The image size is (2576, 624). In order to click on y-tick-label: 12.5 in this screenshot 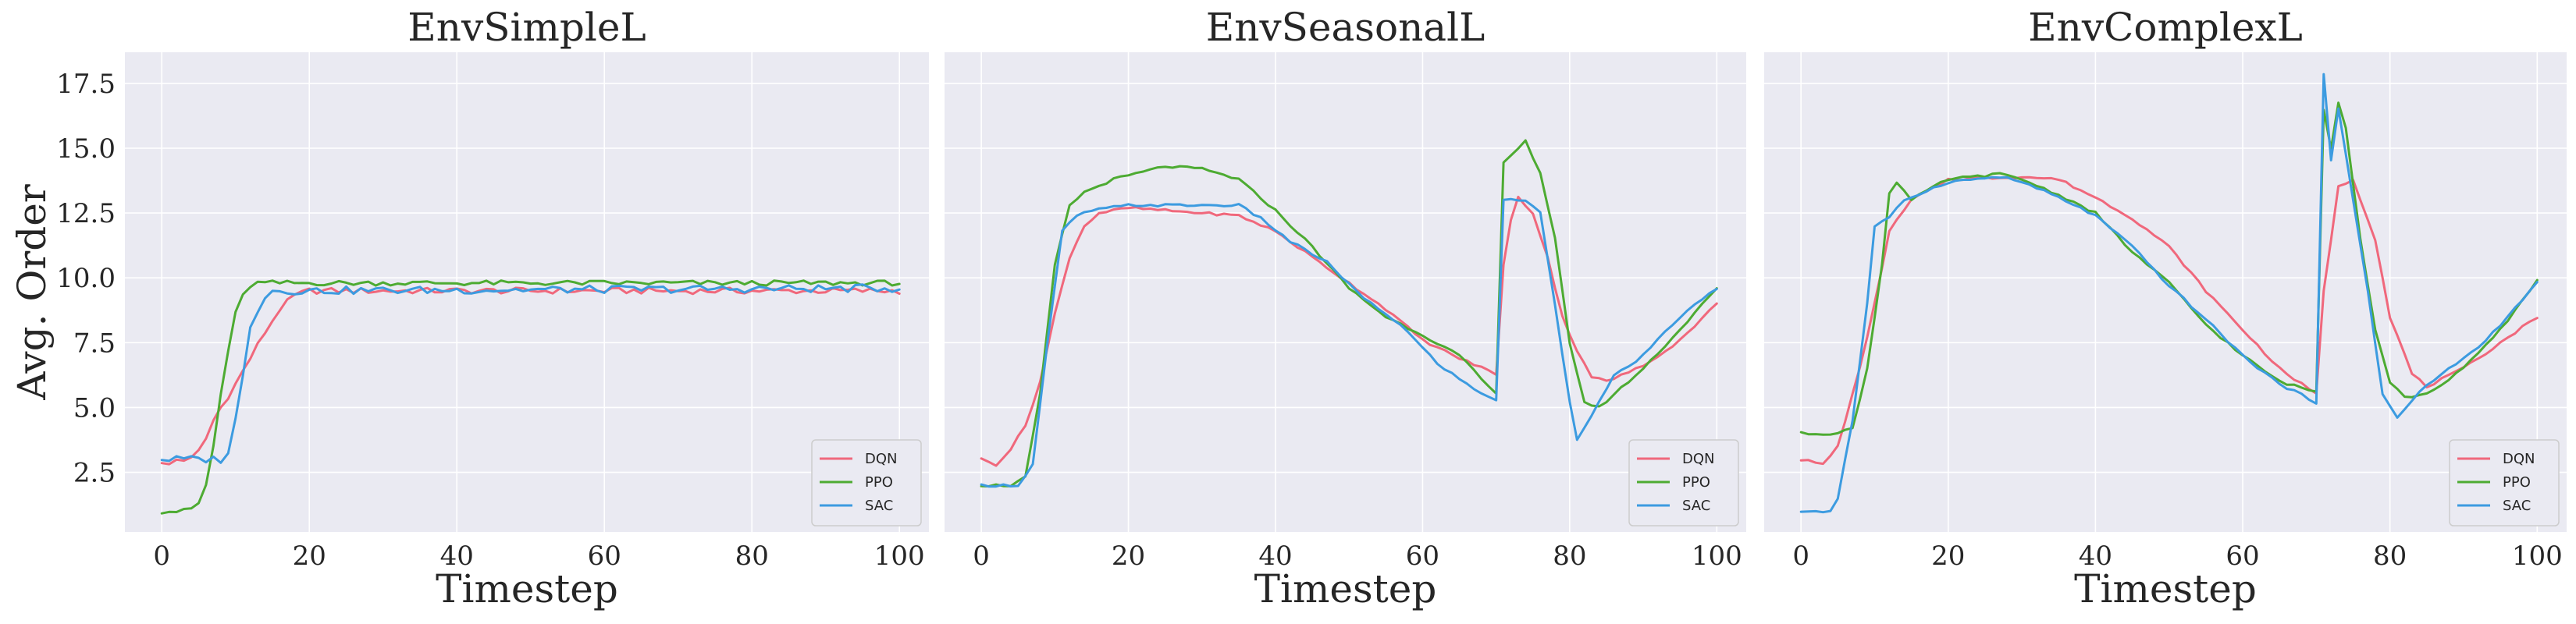, I will do `click(86, 214)`.